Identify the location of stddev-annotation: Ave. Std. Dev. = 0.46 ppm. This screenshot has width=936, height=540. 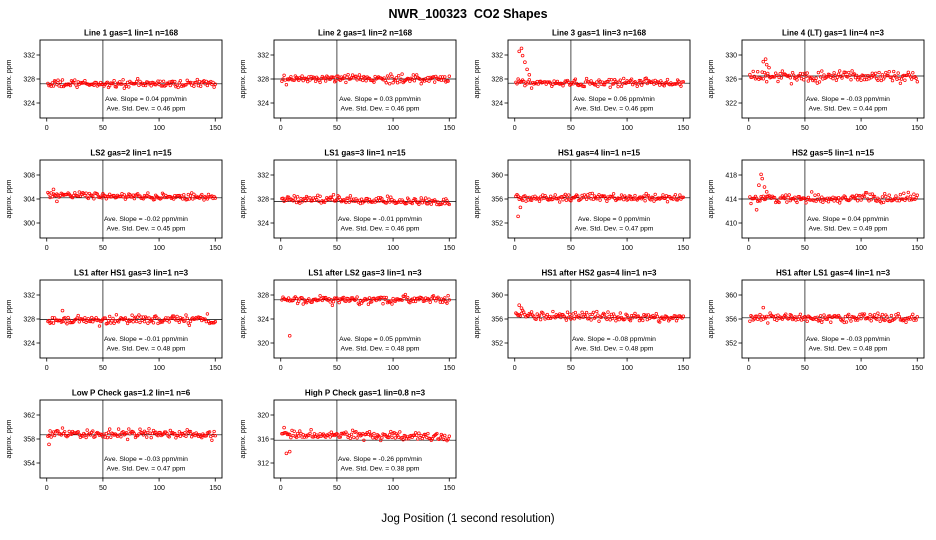
(146, 109).